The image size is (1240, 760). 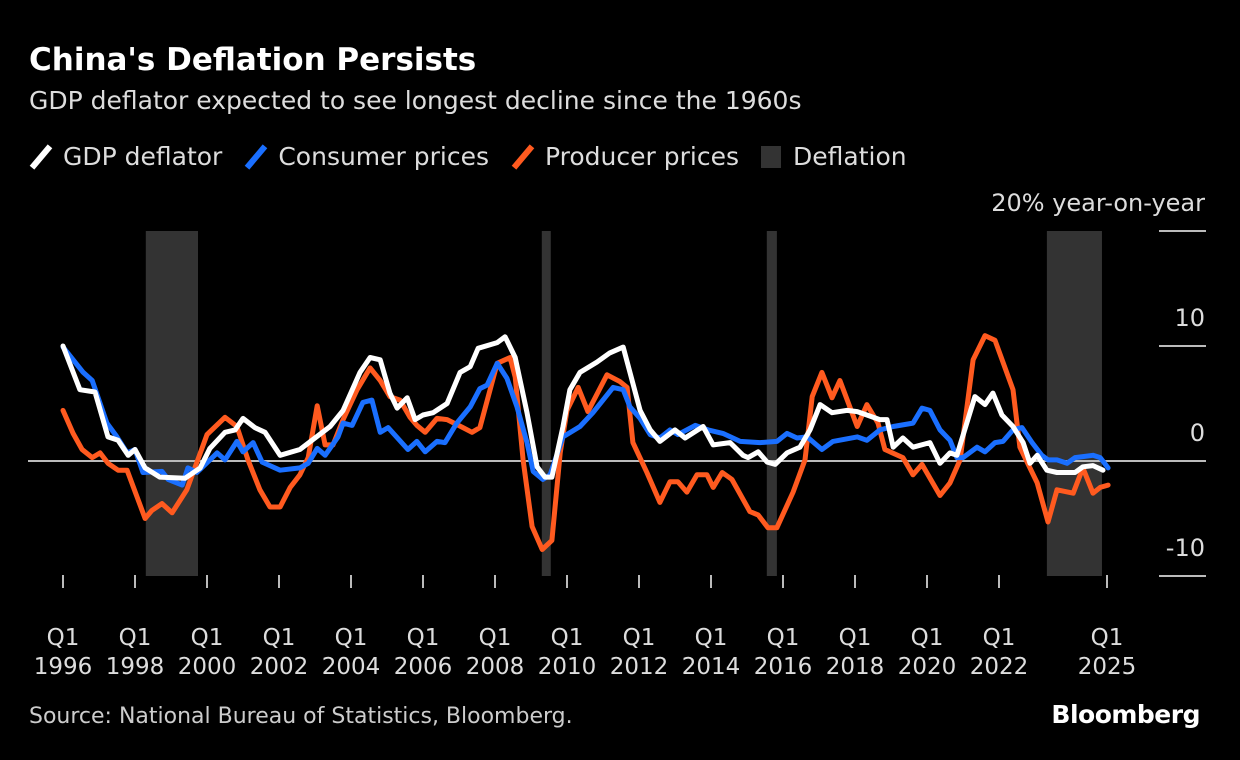 What do you see at coordinates (567, 667) in the screenshot?
I see `x-tick-label-year: 2010` at bounding box center [567, 667].